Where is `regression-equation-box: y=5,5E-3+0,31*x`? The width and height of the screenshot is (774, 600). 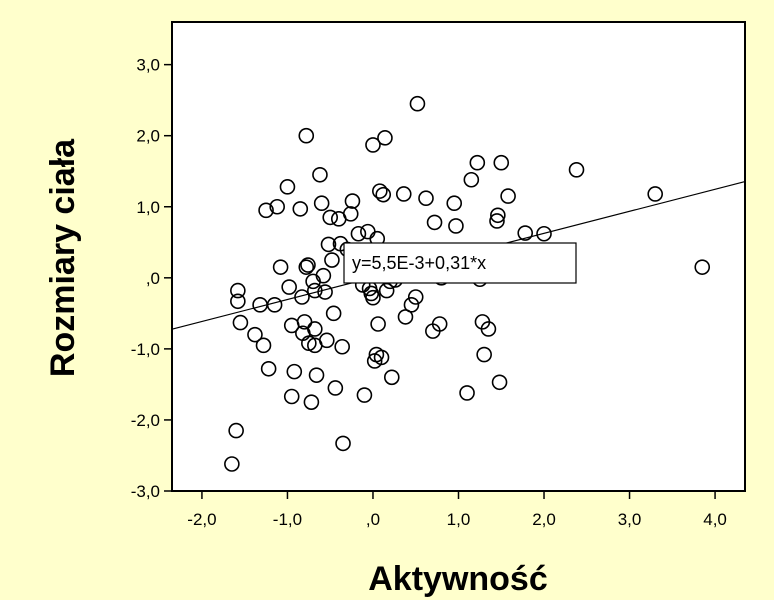 regression-equation-box: y=5,5E-3+0,31*x is located at coordinates (460, 263).